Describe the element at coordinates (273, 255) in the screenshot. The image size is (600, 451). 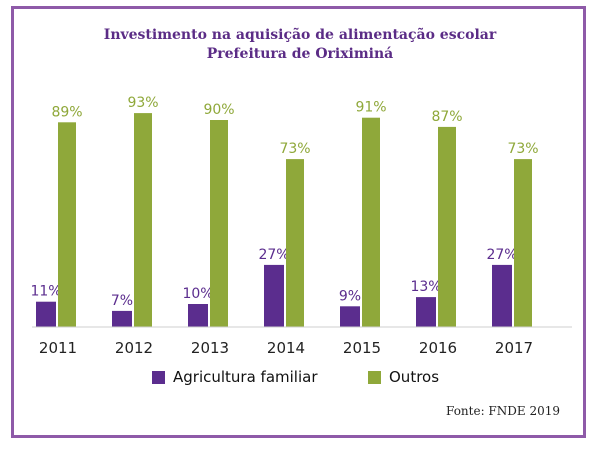
I see `data-label-agricultura-2014: 27%` at that location.